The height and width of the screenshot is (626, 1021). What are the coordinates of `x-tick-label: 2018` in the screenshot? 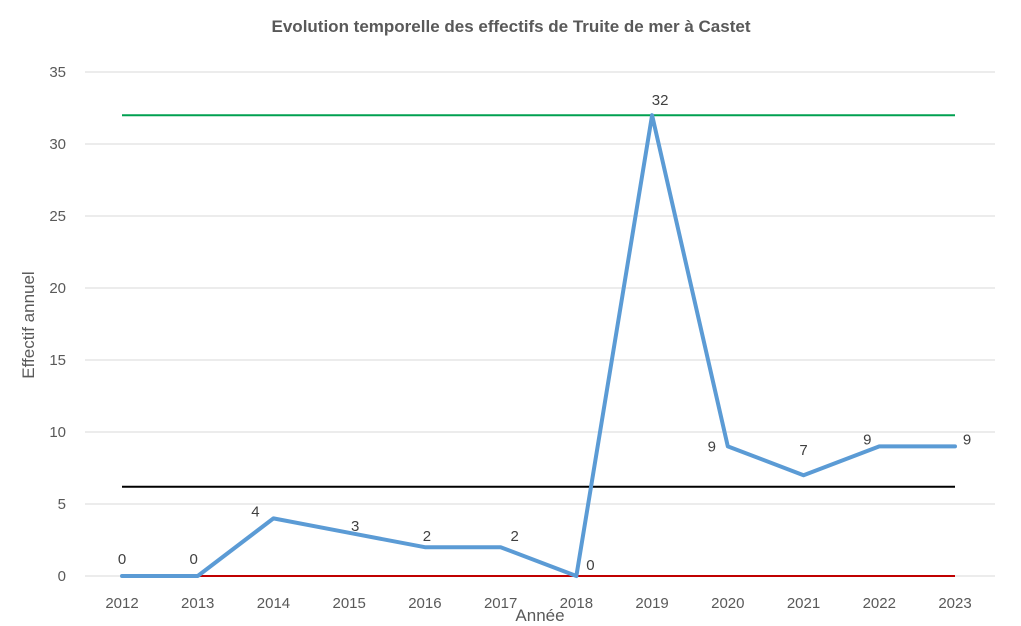 It's located at (576, 603).